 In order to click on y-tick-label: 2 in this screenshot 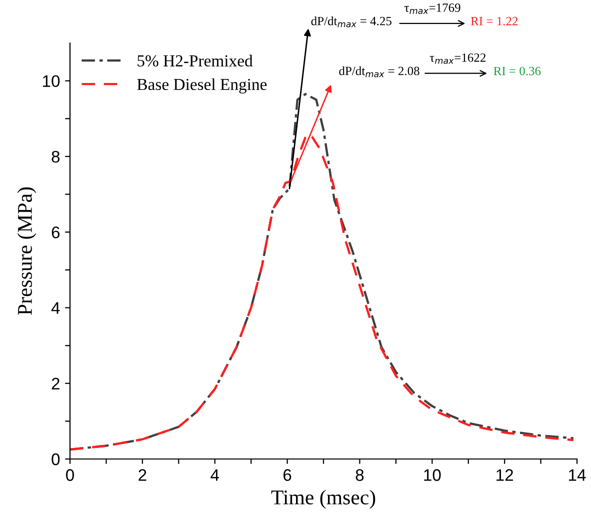, I will do `click(56, 384)`.